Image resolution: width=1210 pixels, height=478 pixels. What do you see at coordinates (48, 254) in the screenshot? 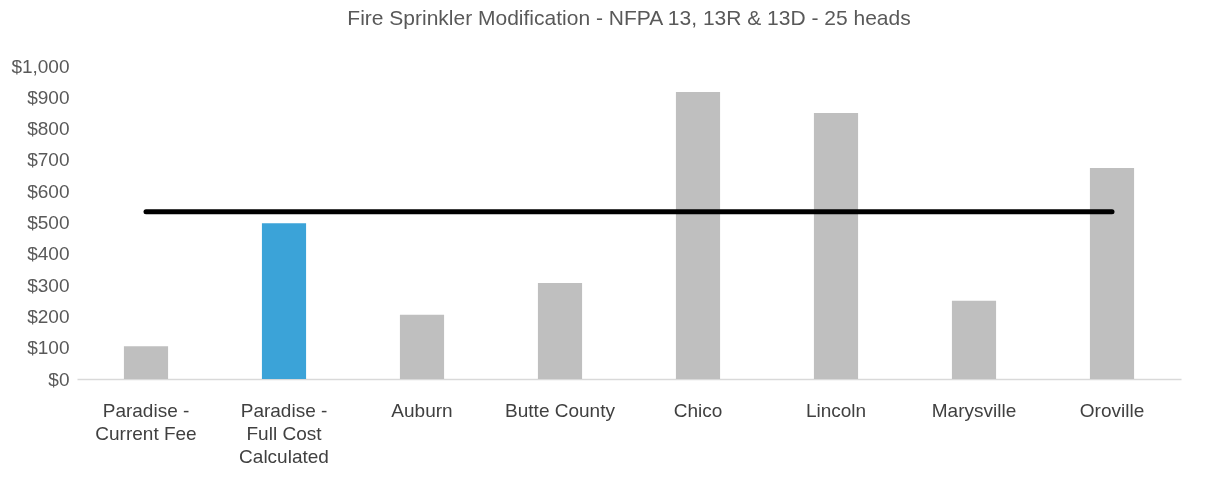
I see `y-tick-label: $400` at bounding box center [48, 254].